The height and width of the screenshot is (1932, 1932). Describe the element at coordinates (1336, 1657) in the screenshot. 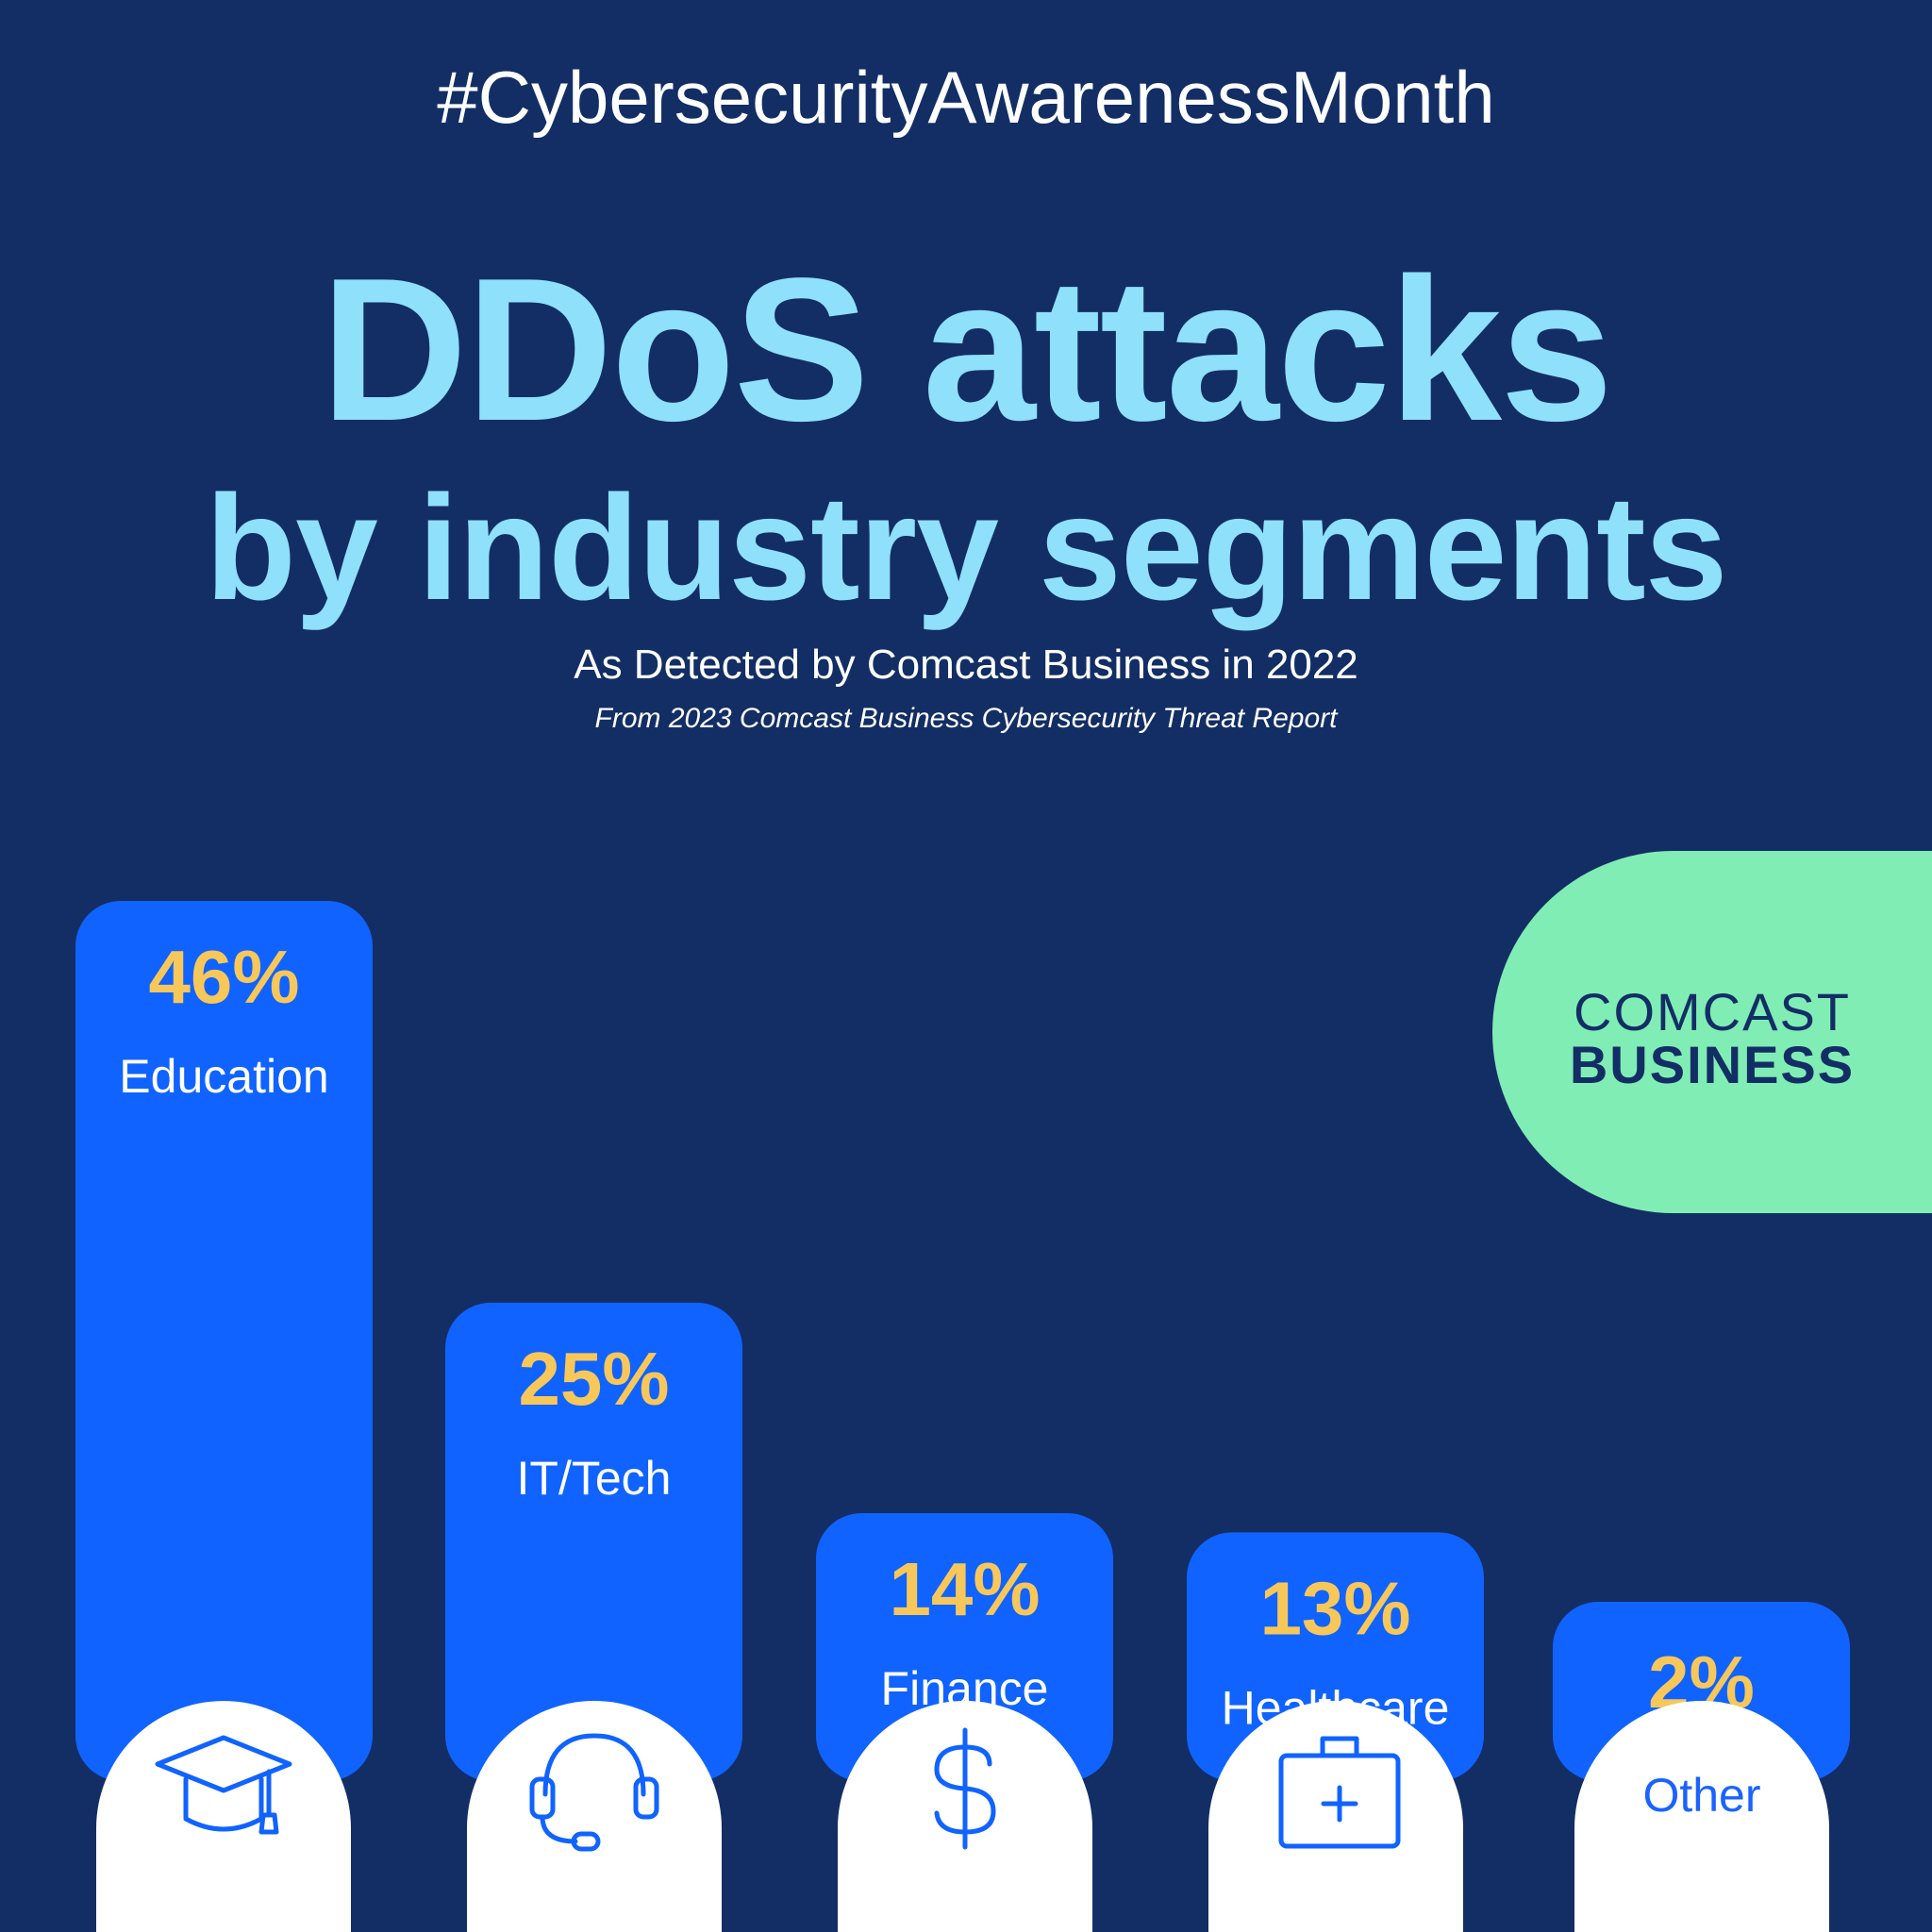

I see `bar-healthcare` at that location.